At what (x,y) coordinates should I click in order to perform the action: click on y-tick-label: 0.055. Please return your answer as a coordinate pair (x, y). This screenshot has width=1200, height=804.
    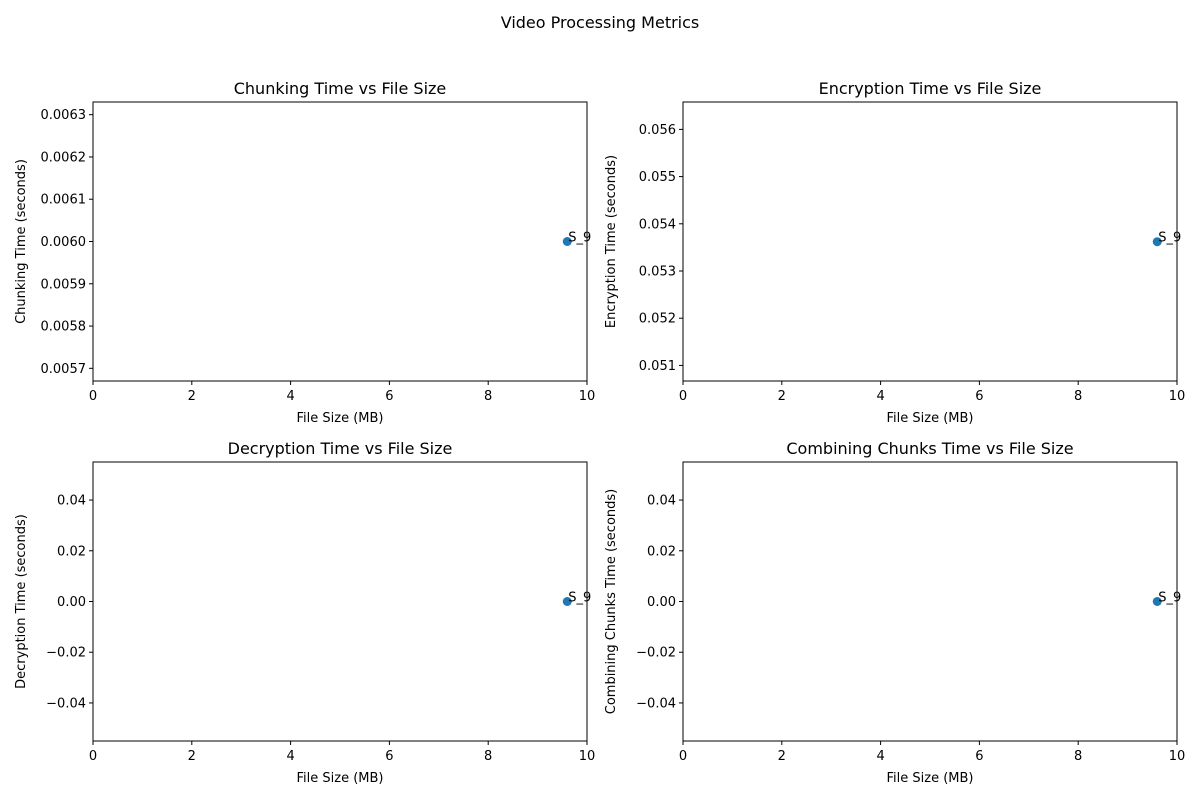
    Looking at the image, I should click on (657, 177).